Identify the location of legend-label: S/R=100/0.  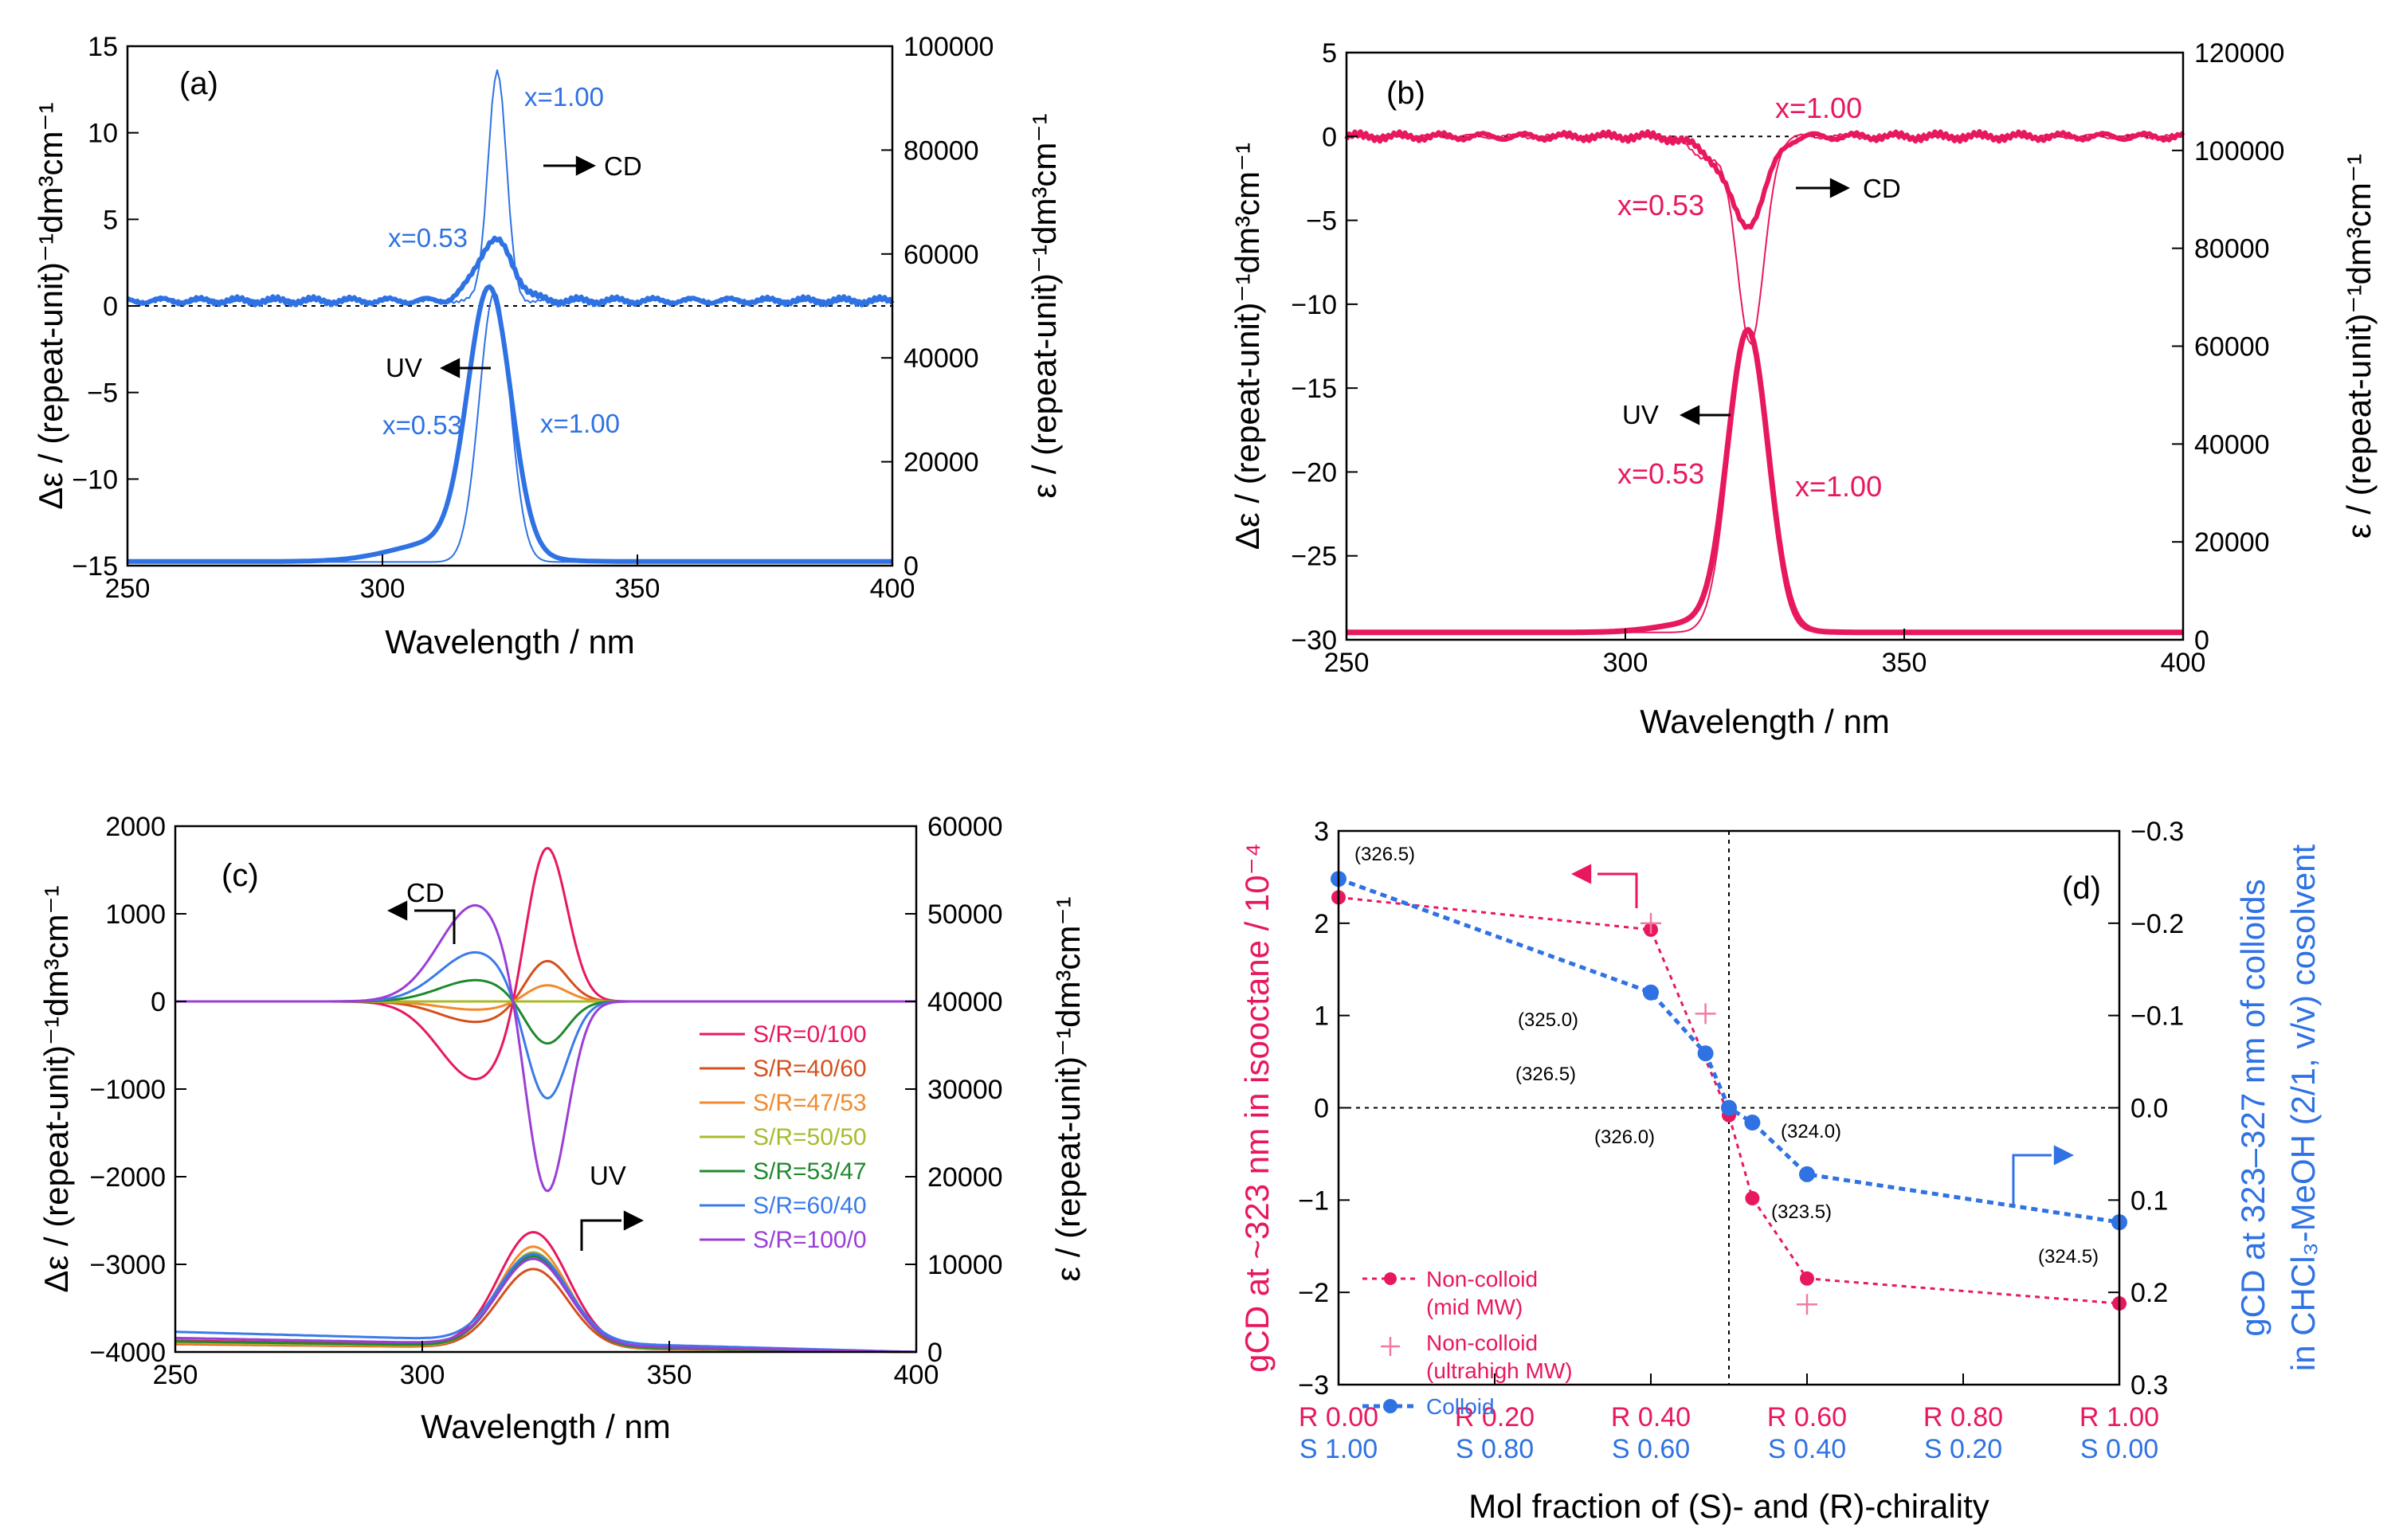
(810, 1240).